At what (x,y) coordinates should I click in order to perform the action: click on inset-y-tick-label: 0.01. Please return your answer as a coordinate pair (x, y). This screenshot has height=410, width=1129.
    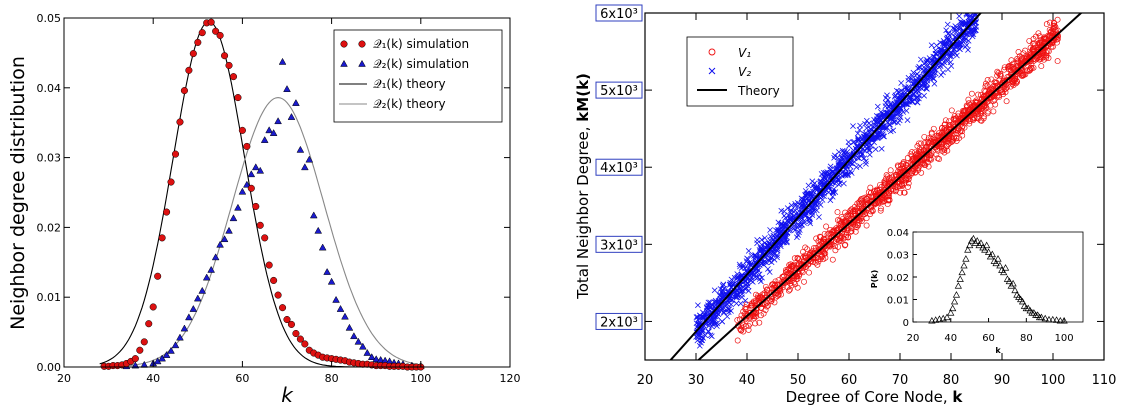
    Looking at the image, I should click on (898, 301).